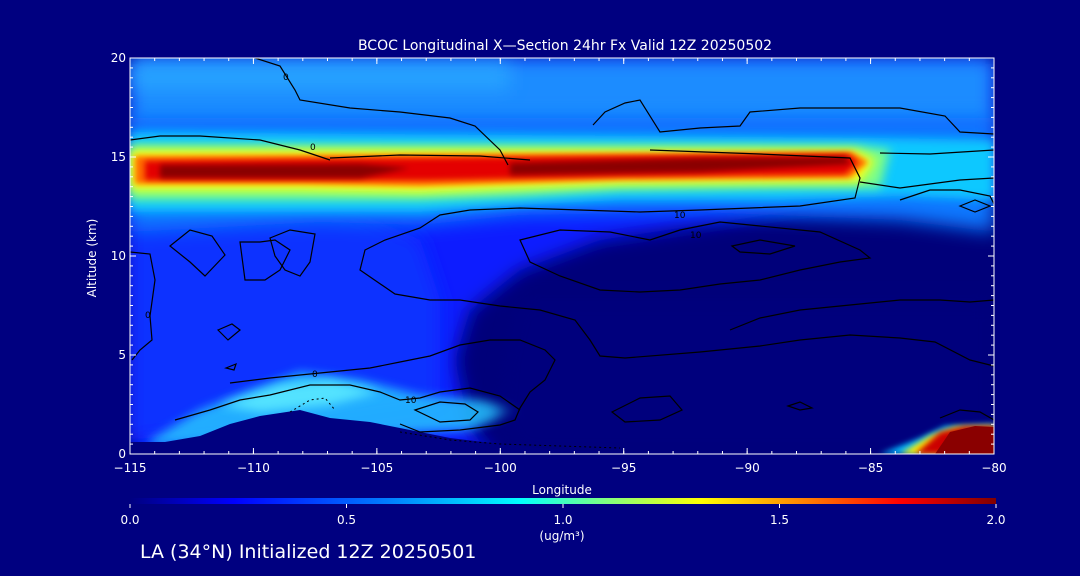 The width and height of the screenshot is (1080, 576). Describe the element at coordinates (563, 501) in the screenshot. I see `colorbar` at that location.